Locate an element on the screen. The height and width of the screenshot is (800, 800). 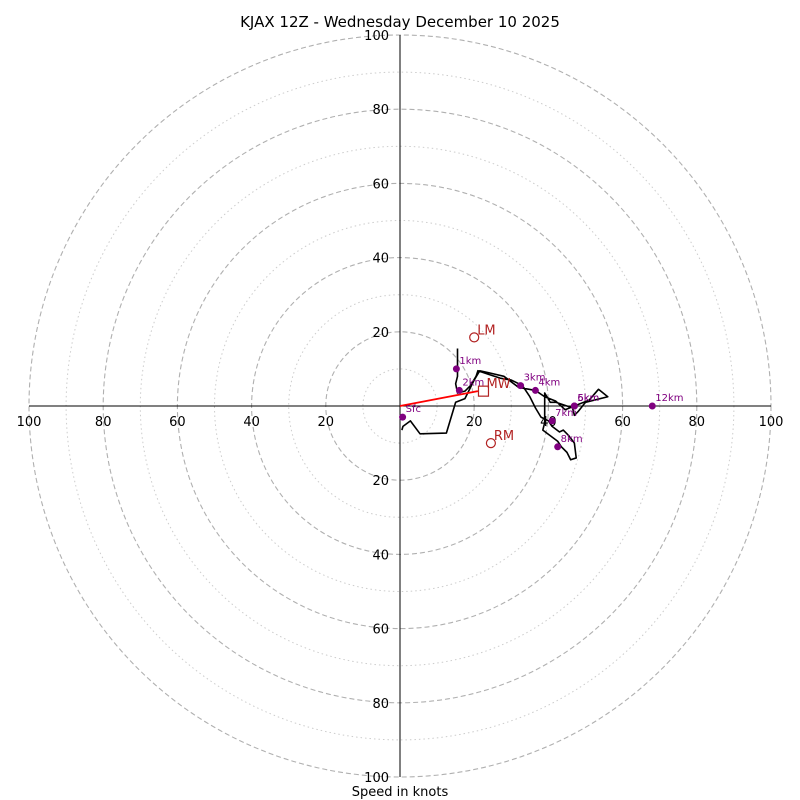
tick-label-north-20: 20 is located at coordinates (380, 333).